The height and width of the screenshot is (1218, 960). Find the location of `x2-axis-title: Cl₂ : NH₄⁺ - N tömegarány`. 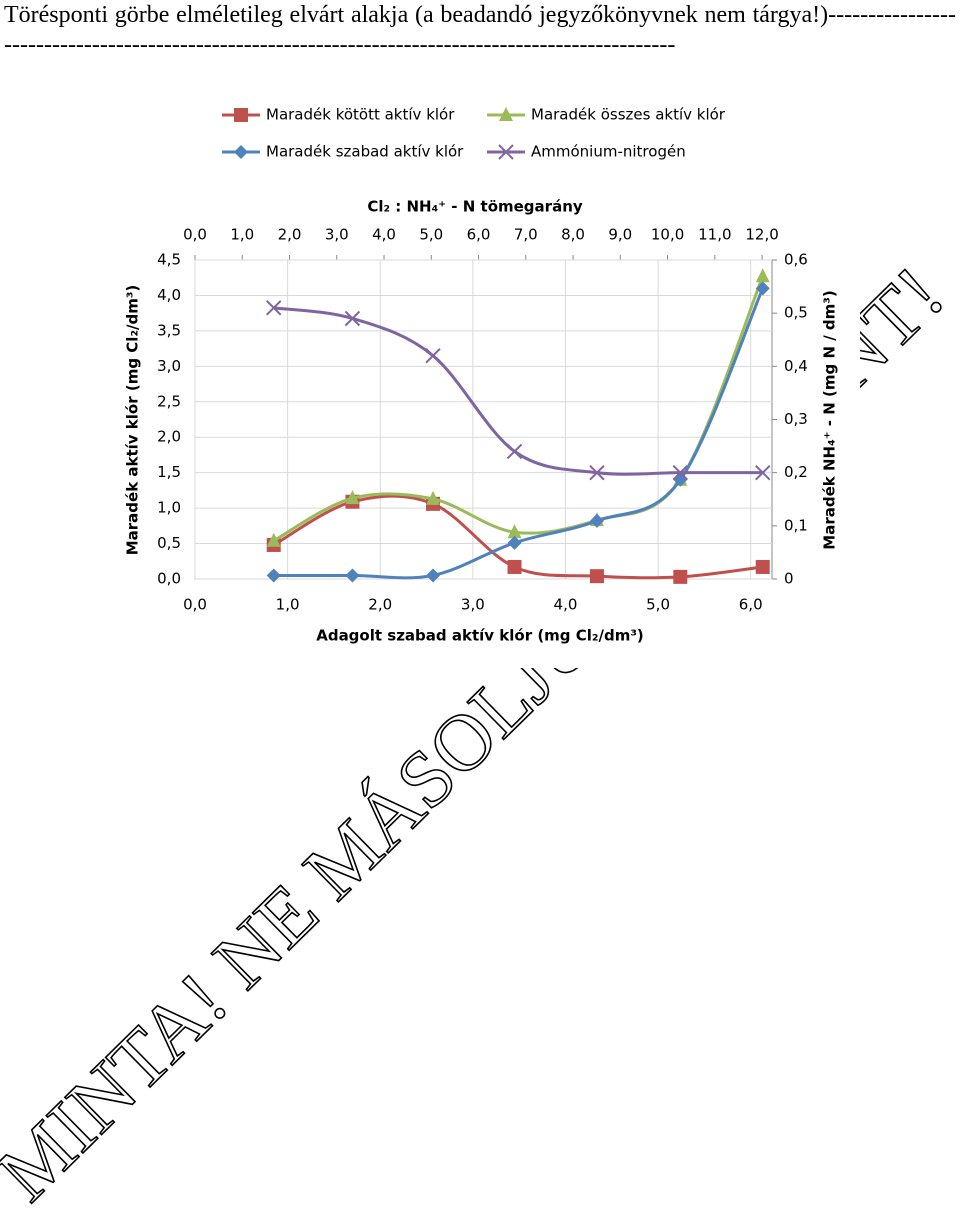

x2-axis-title: Cl₂ : NH₄⁺ - N tömegarány is located at coordinates (475, 207).